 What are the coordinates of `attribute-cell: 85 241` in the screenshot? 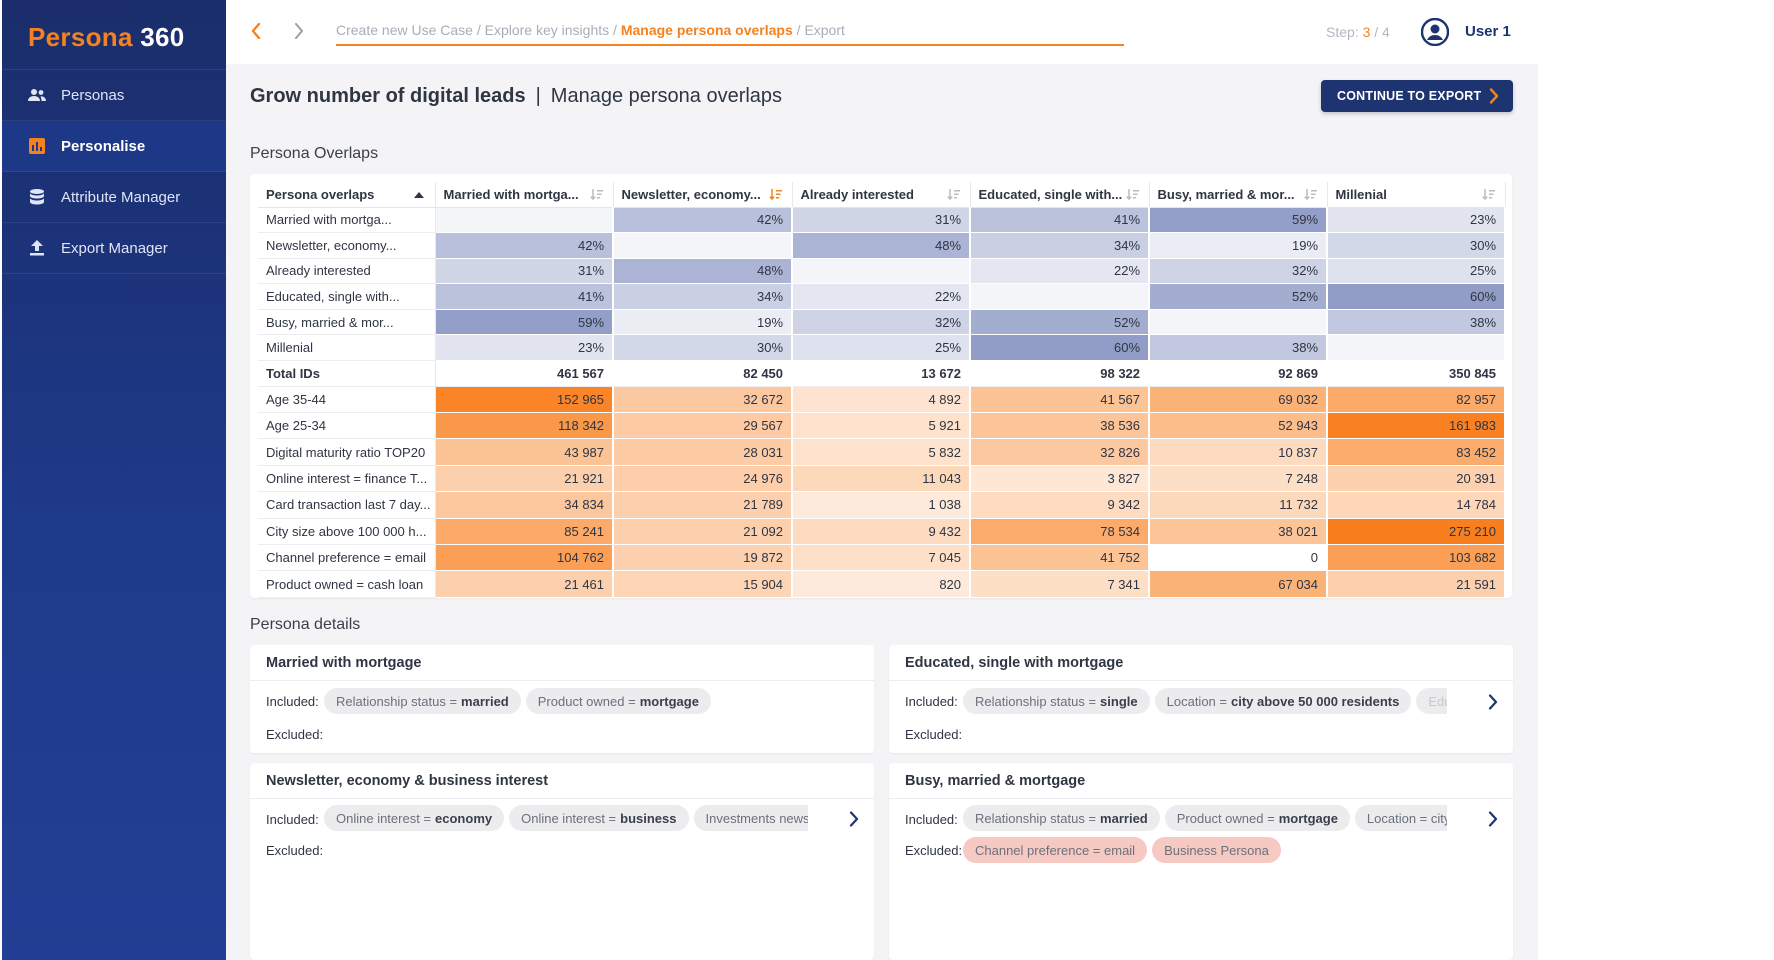 It's located at (525, 532).